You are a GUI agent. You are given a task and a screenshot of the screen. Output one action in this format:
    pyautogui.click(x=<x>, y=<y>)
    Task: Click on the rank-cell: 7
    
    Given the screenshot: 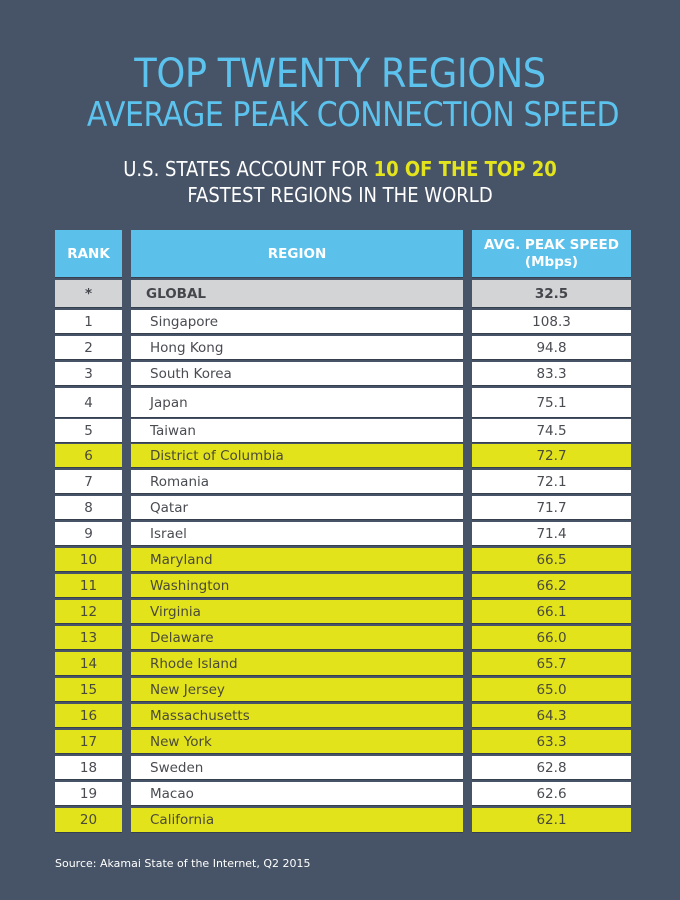 What is the action you would take?
    pyautogui.click(x=88, y=481)
    